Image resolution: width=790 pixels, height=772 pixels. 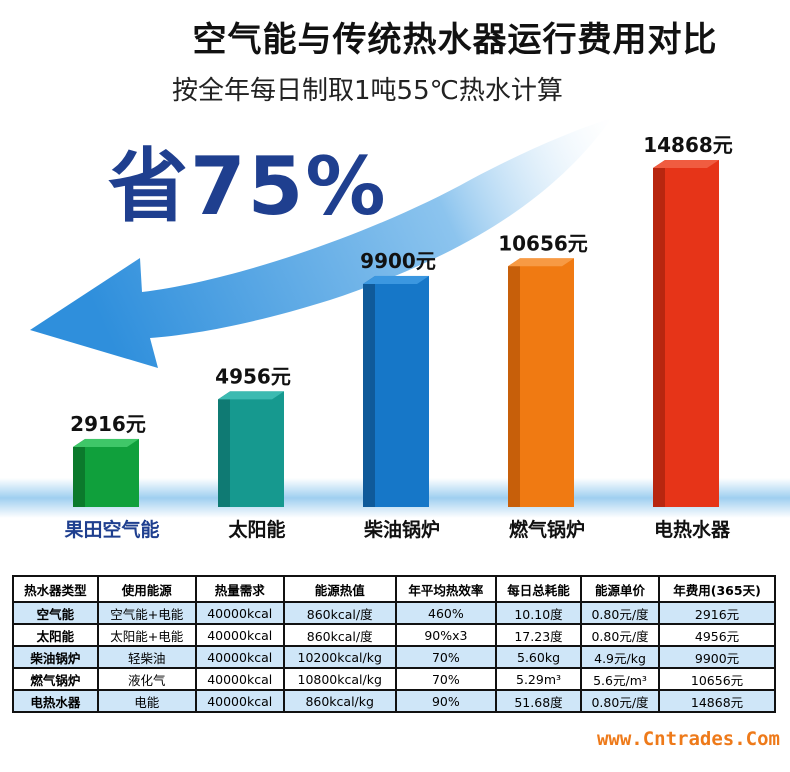 I want to click on table-cell: 5.29m³, so click(x=538, y=679).